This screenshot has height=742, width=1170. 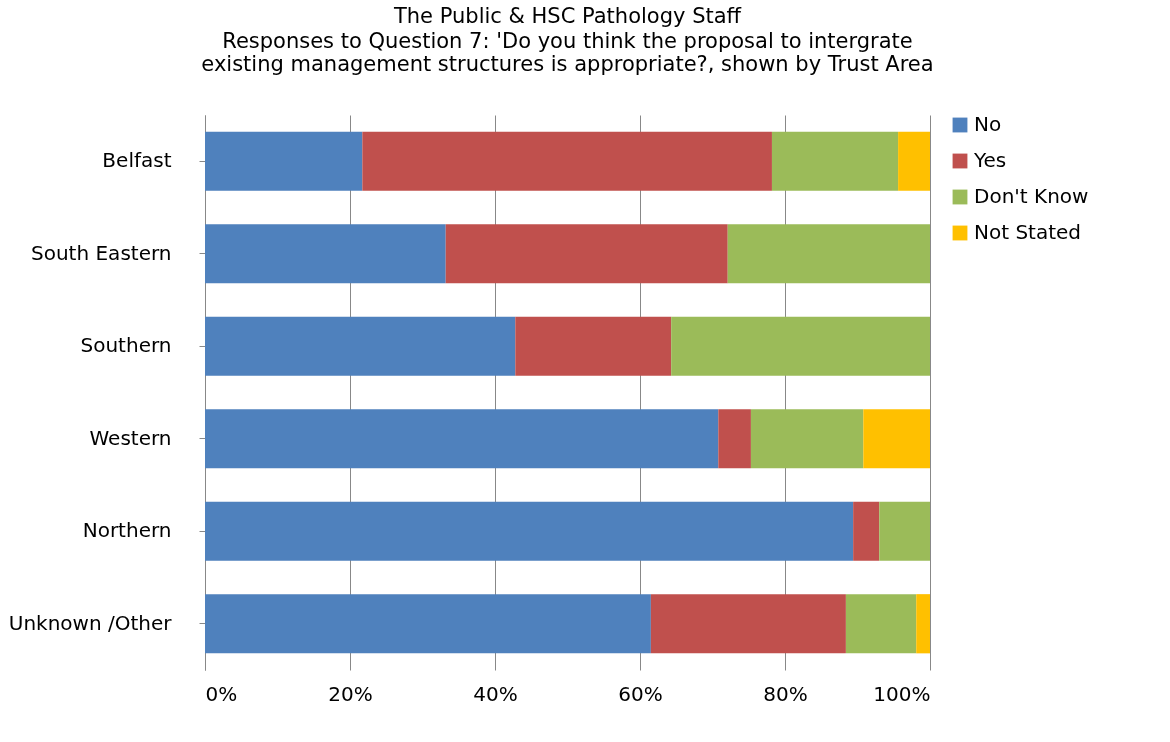 What do you see at coordinates (130, 437) in the screenshot?
I see `y-tick-label: Western` at bounding box center [130, 437].